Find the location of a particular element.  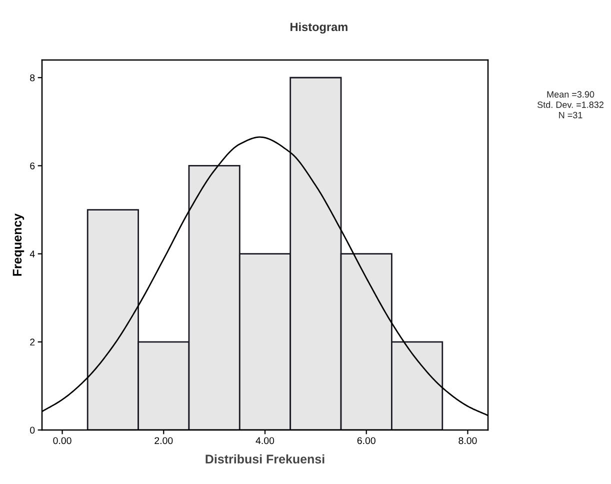

chart-title: Histogram is located at coordinates (319, 28).